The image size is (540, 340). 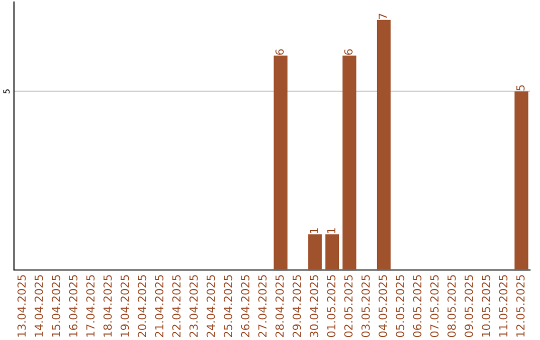 I want to click on x-tick-label: 12.05.2025, so click(x=520, y=306).